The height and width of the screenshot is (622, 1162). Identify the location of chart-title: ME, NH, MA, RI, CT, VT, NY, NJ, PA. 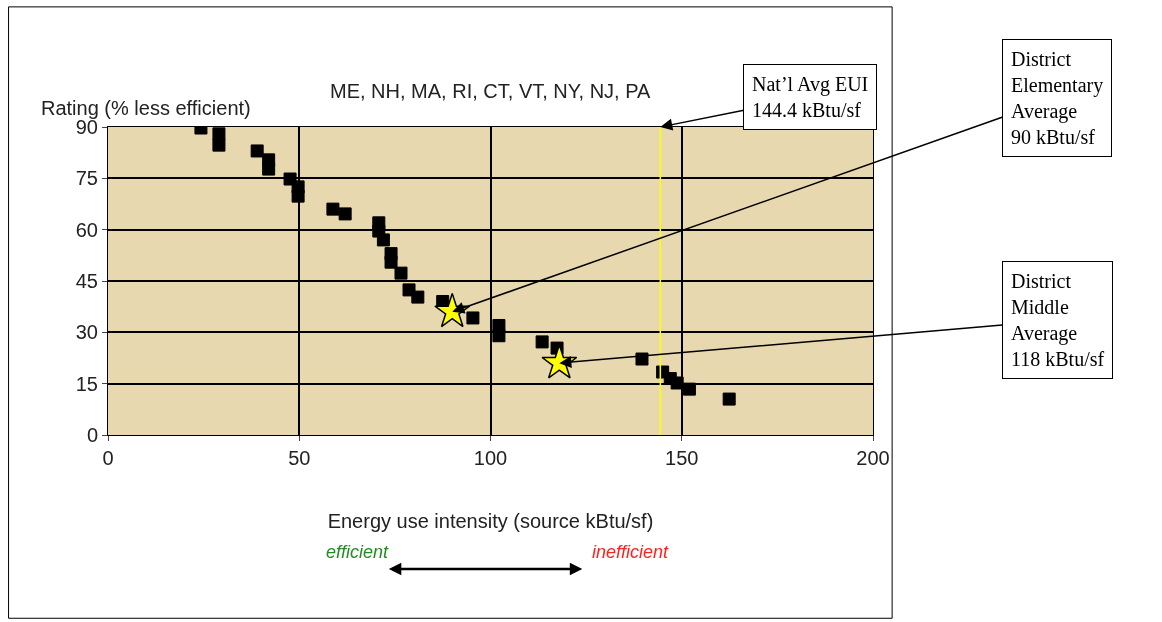
(491, 91).